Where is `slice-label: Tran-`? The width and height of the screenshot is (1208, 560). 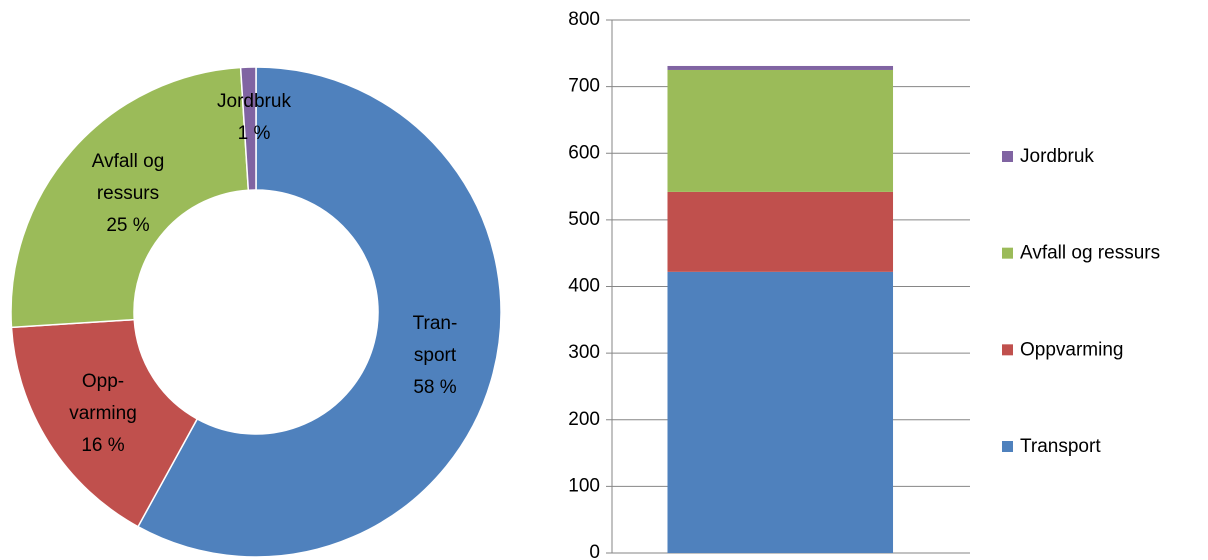
slice-label: Tran- is located at coordinates (435, 323).